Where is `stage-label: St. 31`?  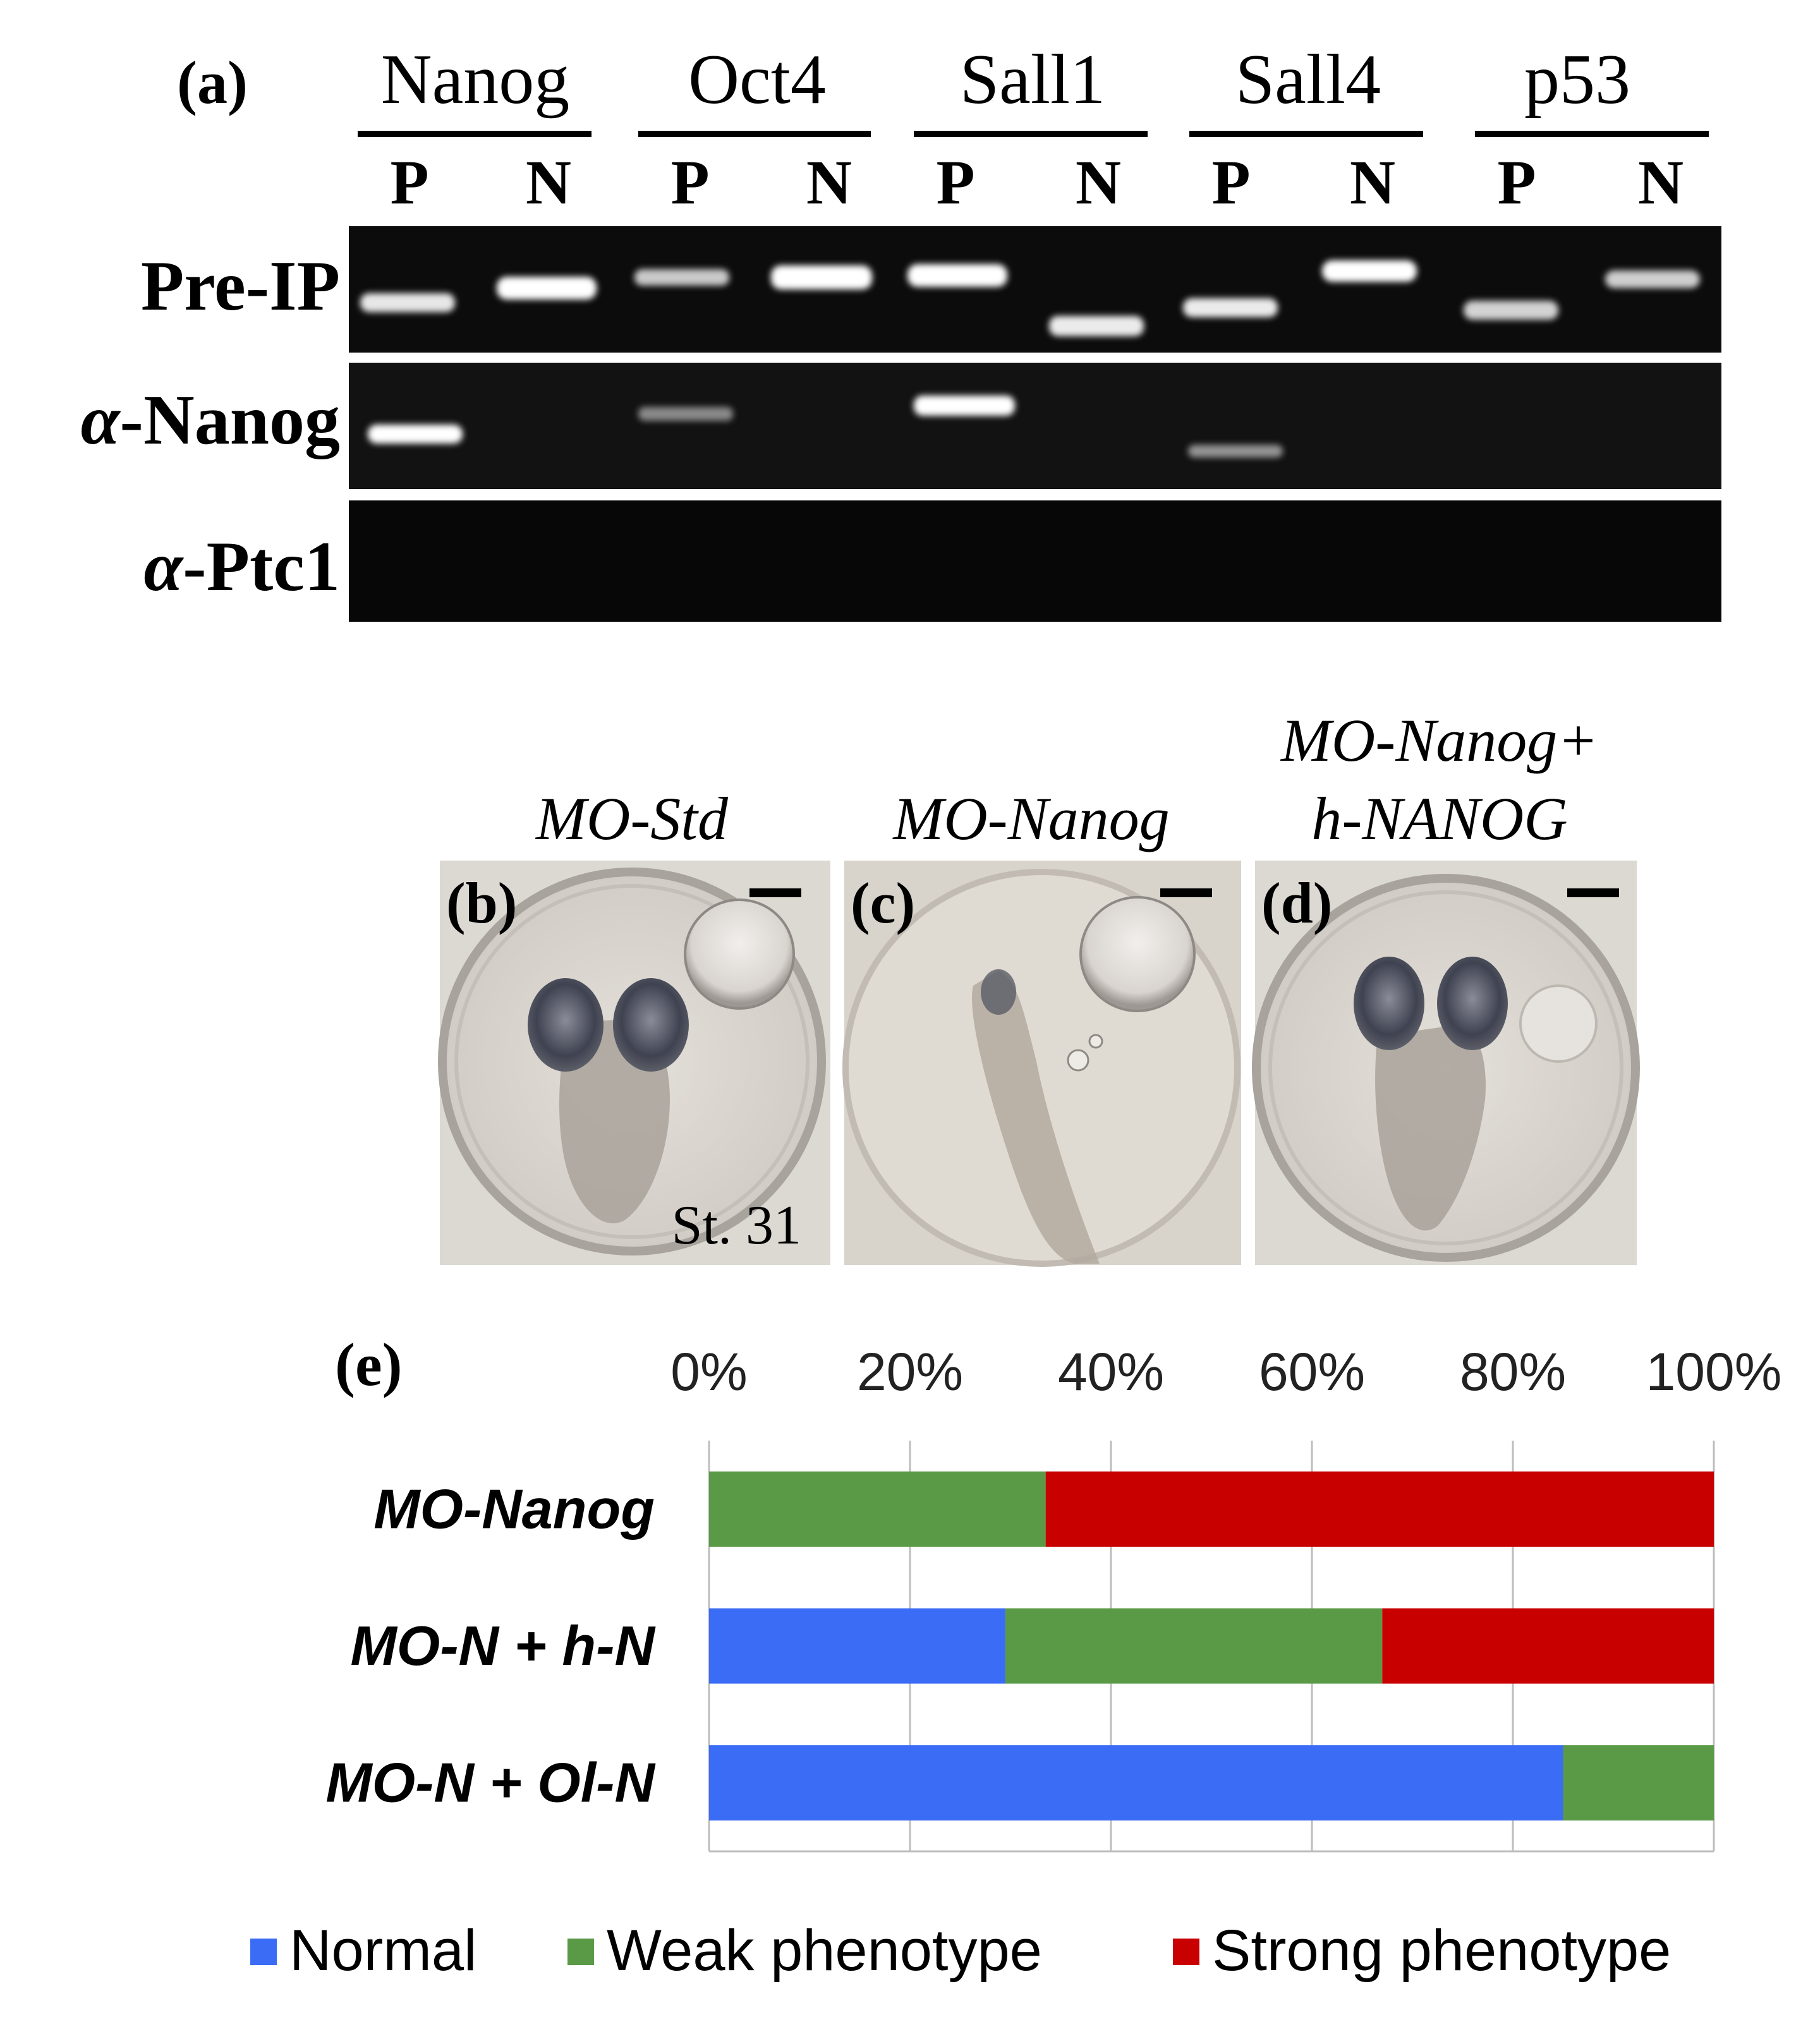 stage-label: St. 31 is located at coordinates (736, 1225).